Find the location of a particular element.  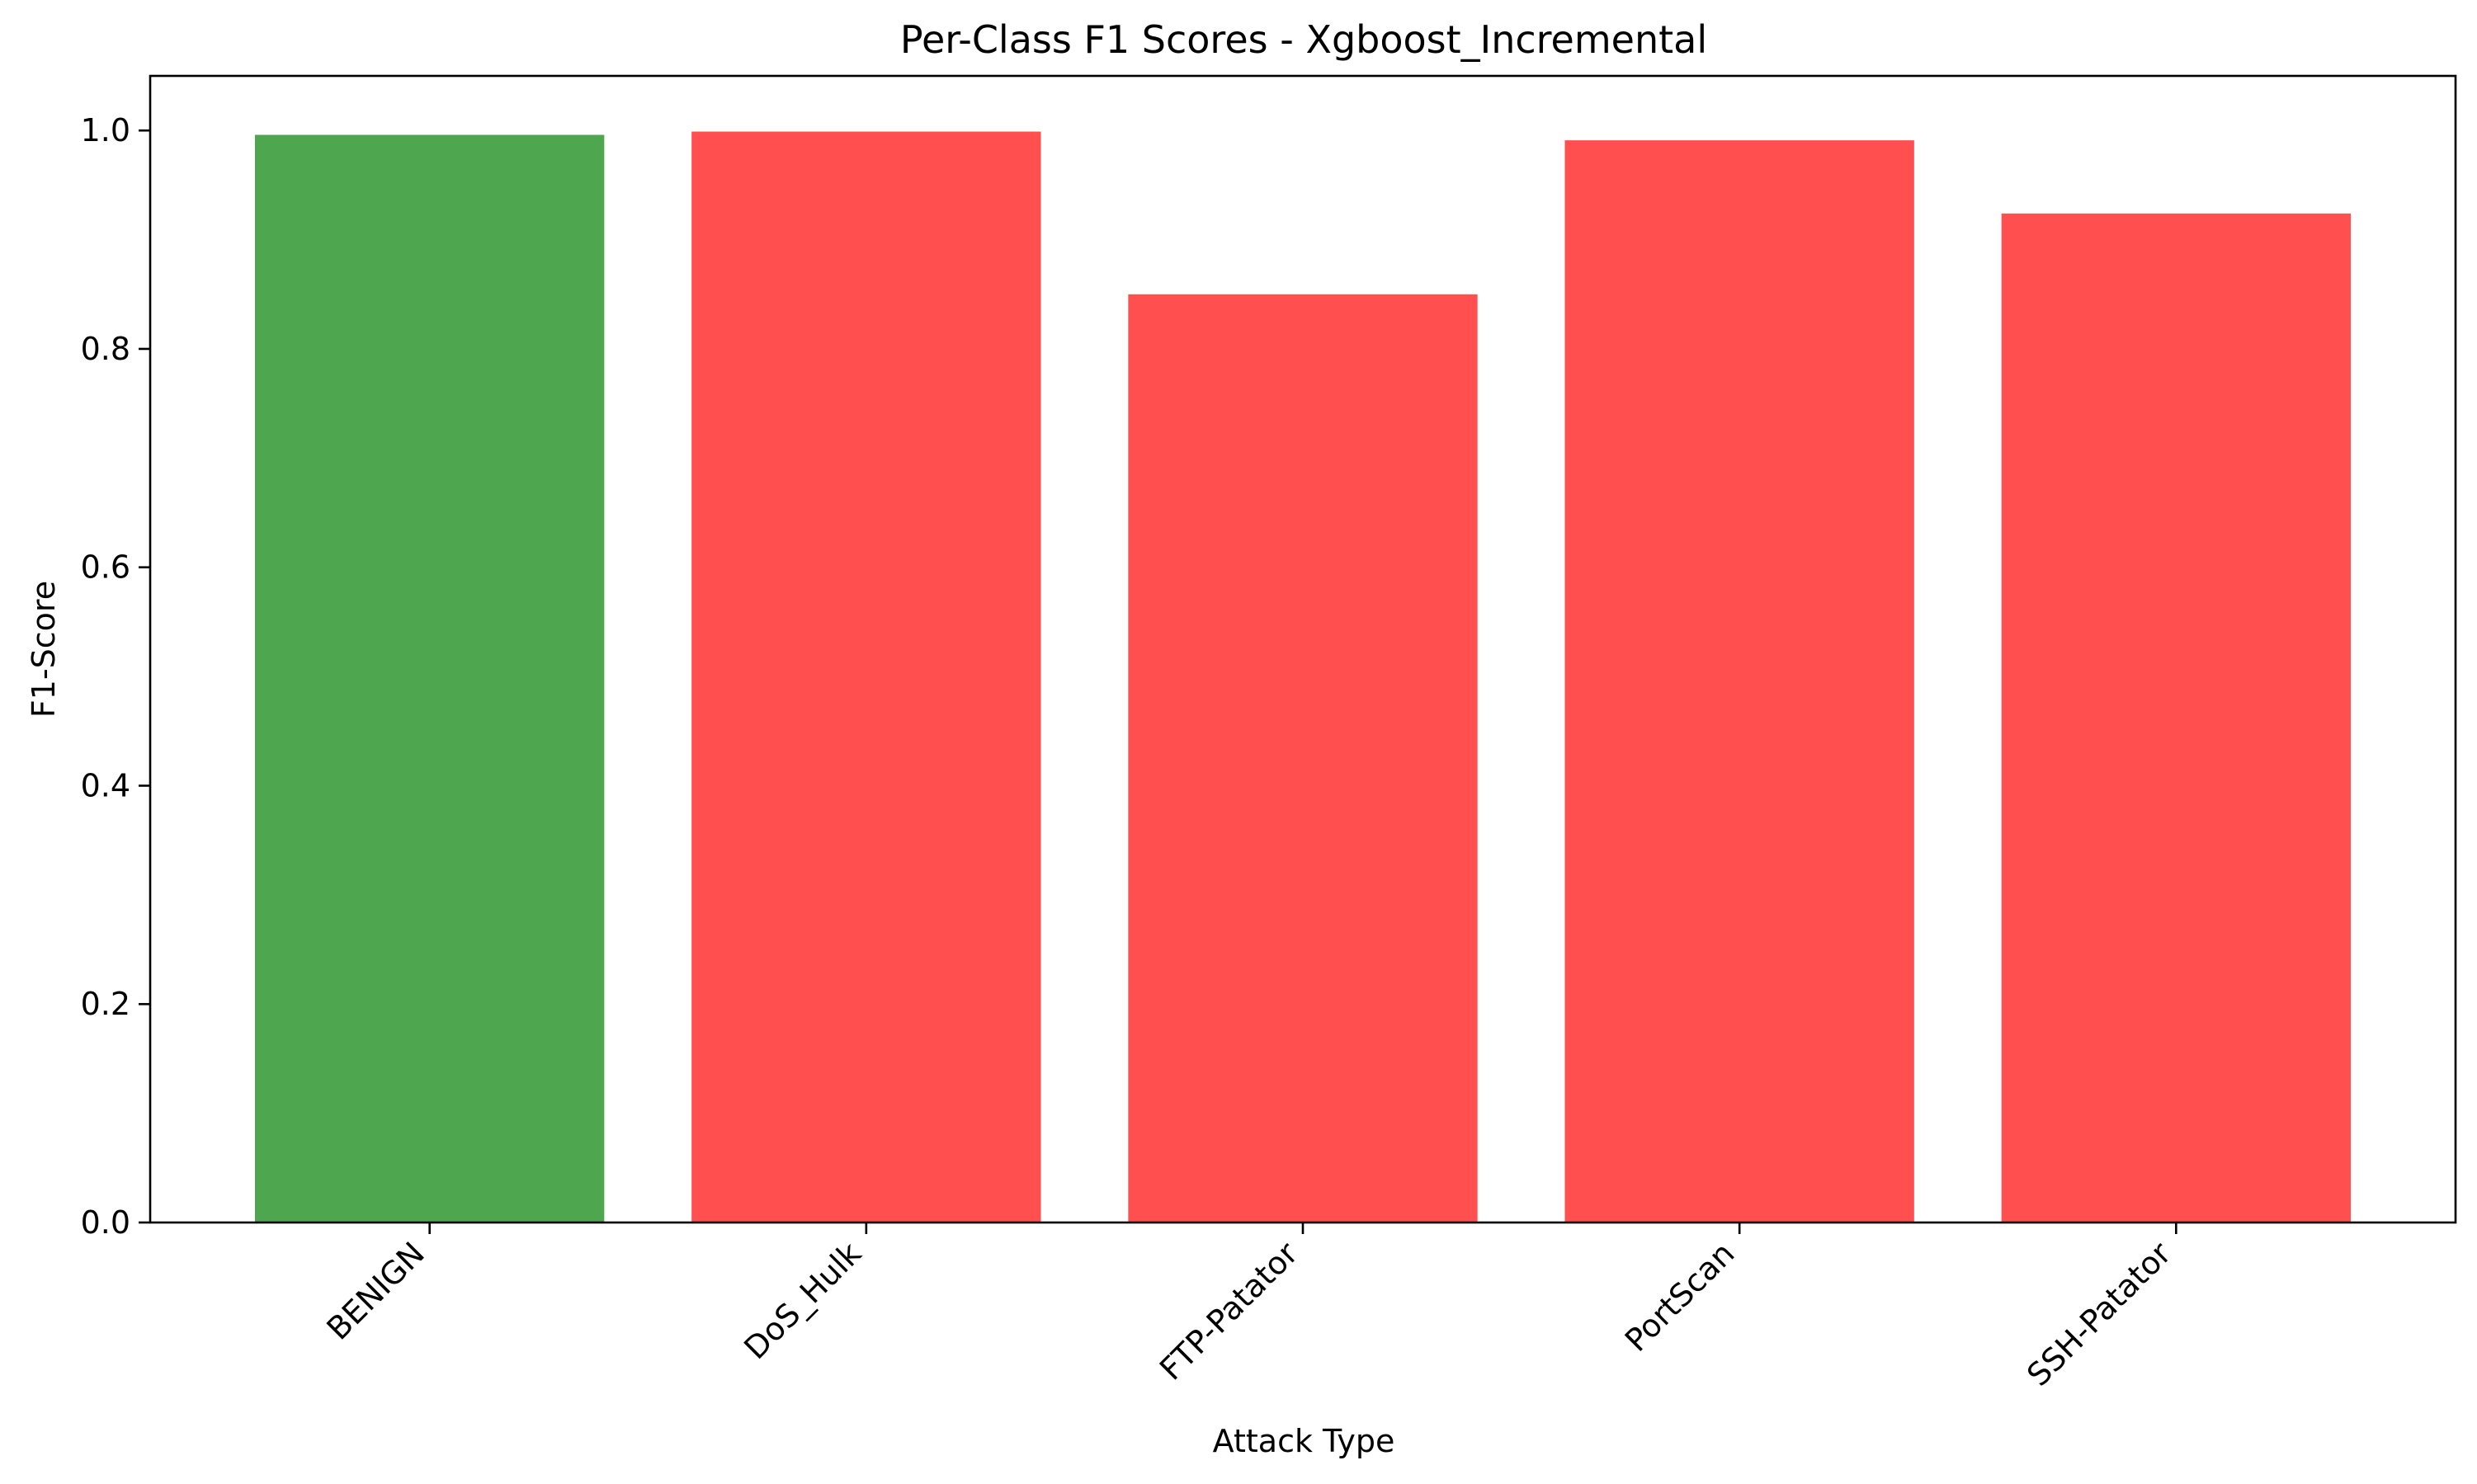

bar-ftp-patator is located at coordinates (1303, 758).